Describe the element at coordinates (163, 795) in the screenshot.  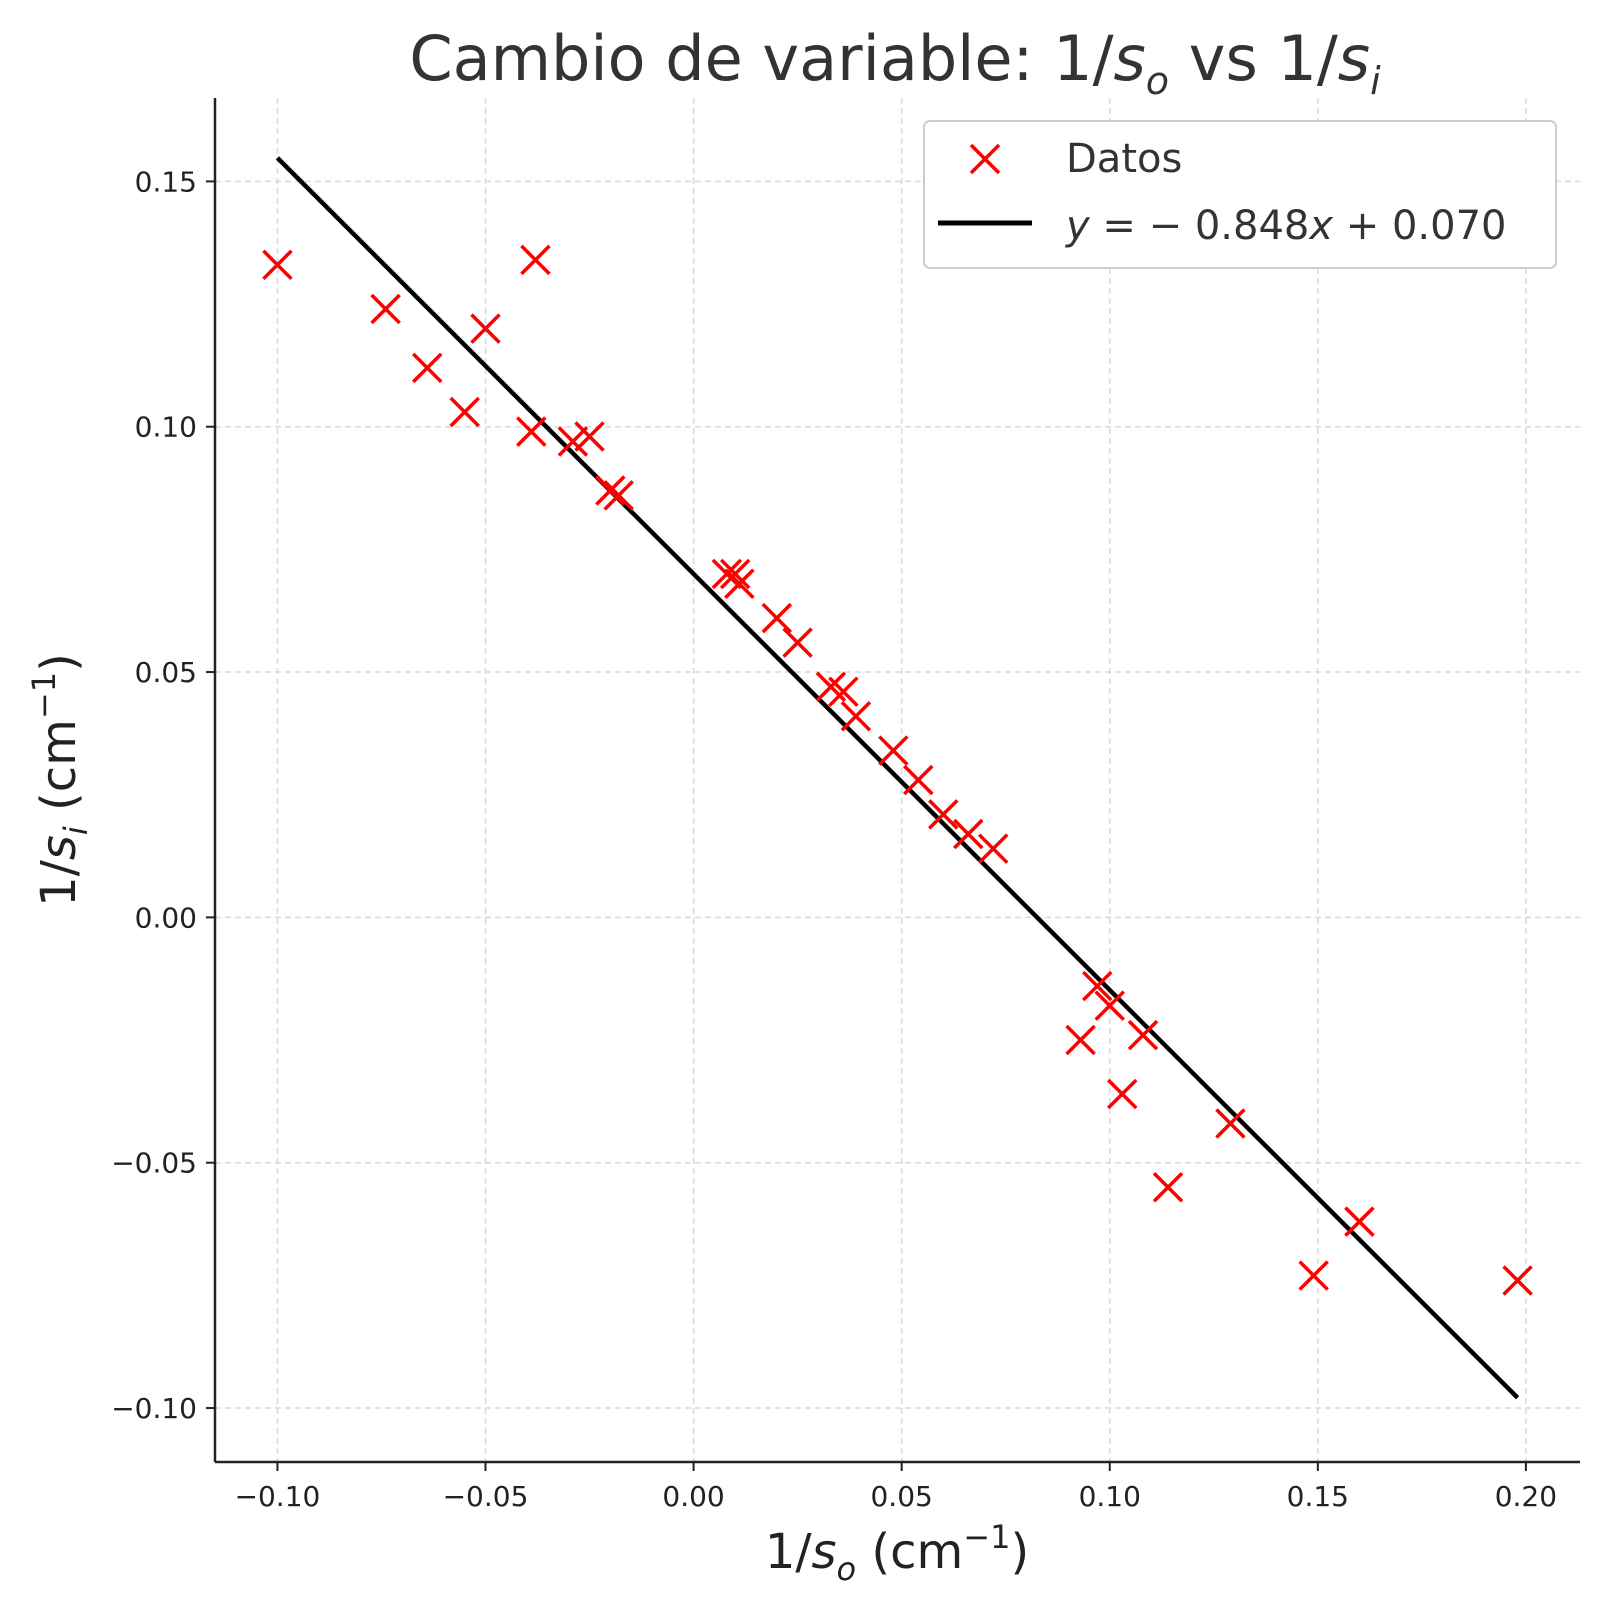
I see `y-ticks: −0.10 −0.05 0.00 0.05 0.10 0.15` at that location.